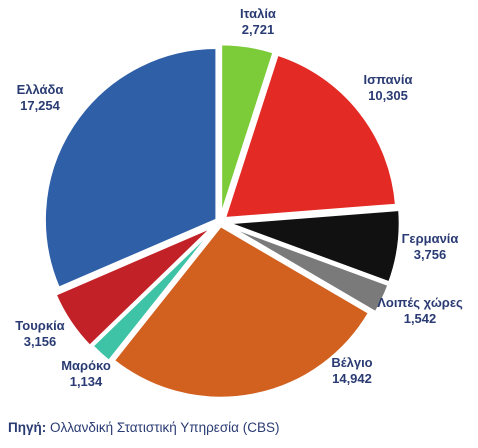 This screenshot has width=478, height=448. I want to click on slice-value-2: 3,756, so click(430, 254).